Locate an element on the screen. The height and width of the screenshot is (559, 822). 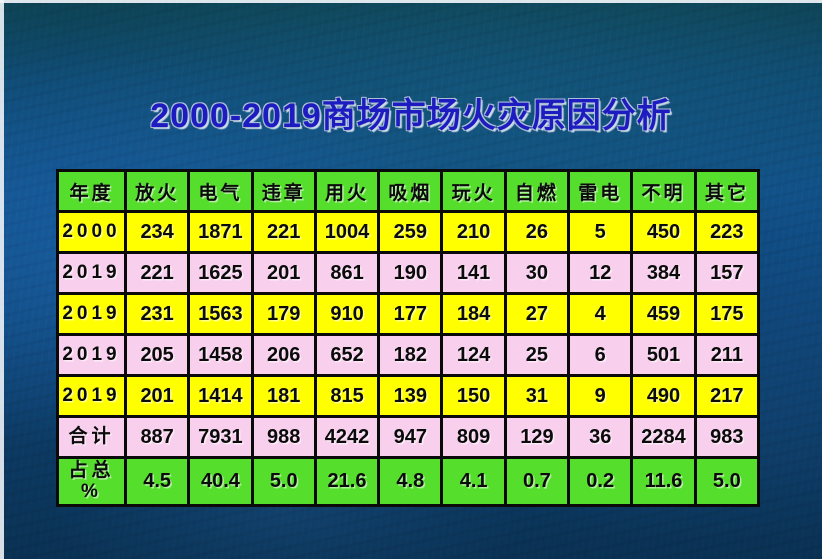
data-cell: 490 is located at coordinates (663, 396).